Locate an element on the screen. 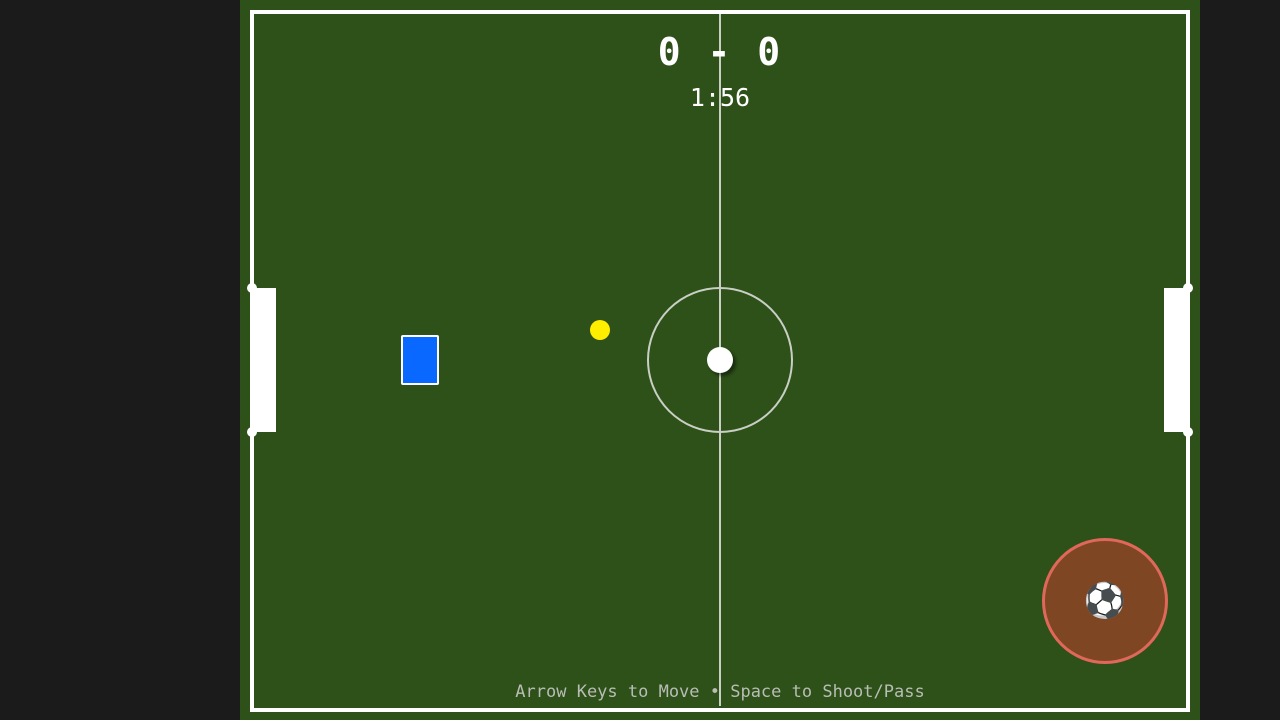 The width and height of the screenshot is (1280, 720). controls-instructions: Arrow Keys to Move • Space to Shoot/Pass is located at coordinates (720, 692).